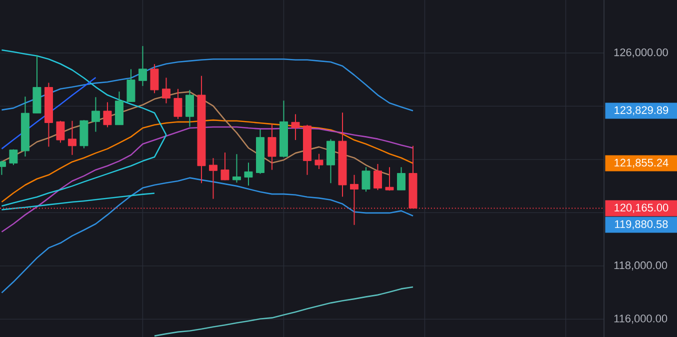  I want to click on y-tick-label: 118,000.00, so click(641, 265).